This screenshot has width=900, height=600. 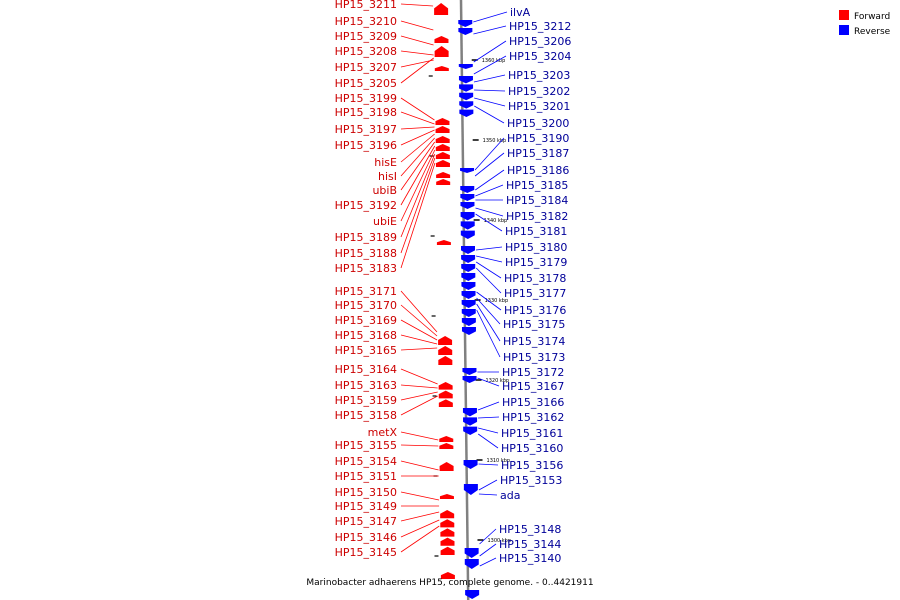 I want to click on forward-gene-label: HP15_3197, so click(x=366, y=129).